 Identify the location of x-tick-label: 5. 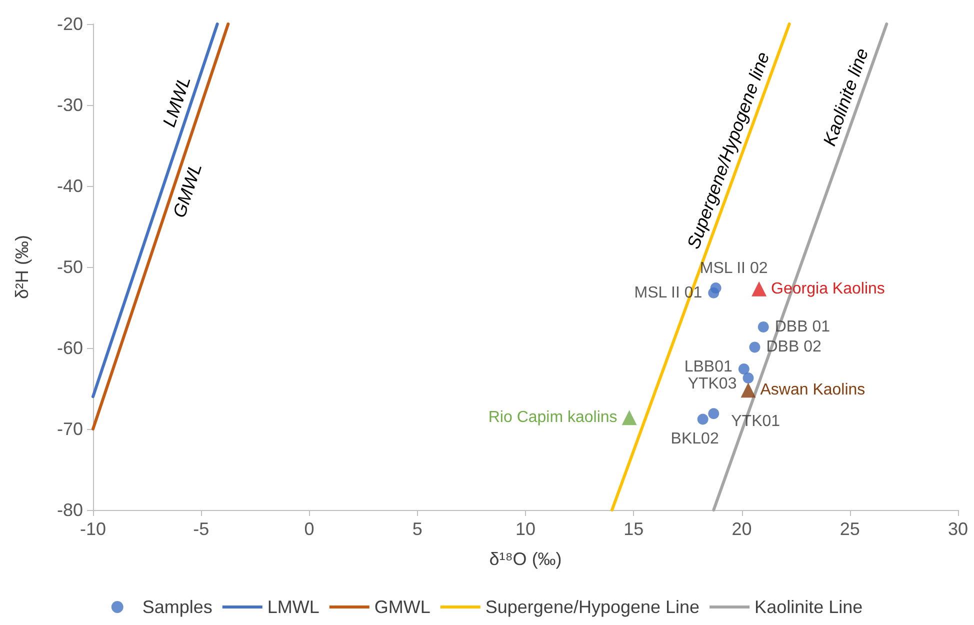
(417, 529).